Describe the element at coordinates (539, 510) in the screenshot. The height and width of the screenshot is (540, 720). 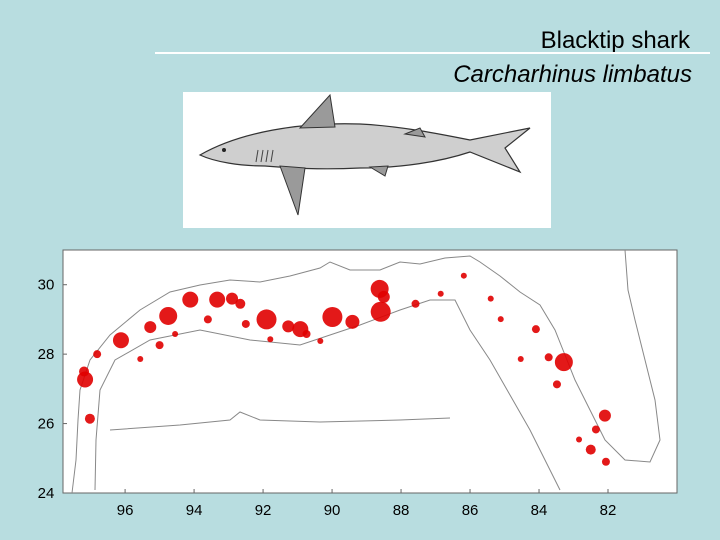
I see `x-tick-label: 84` at that location.